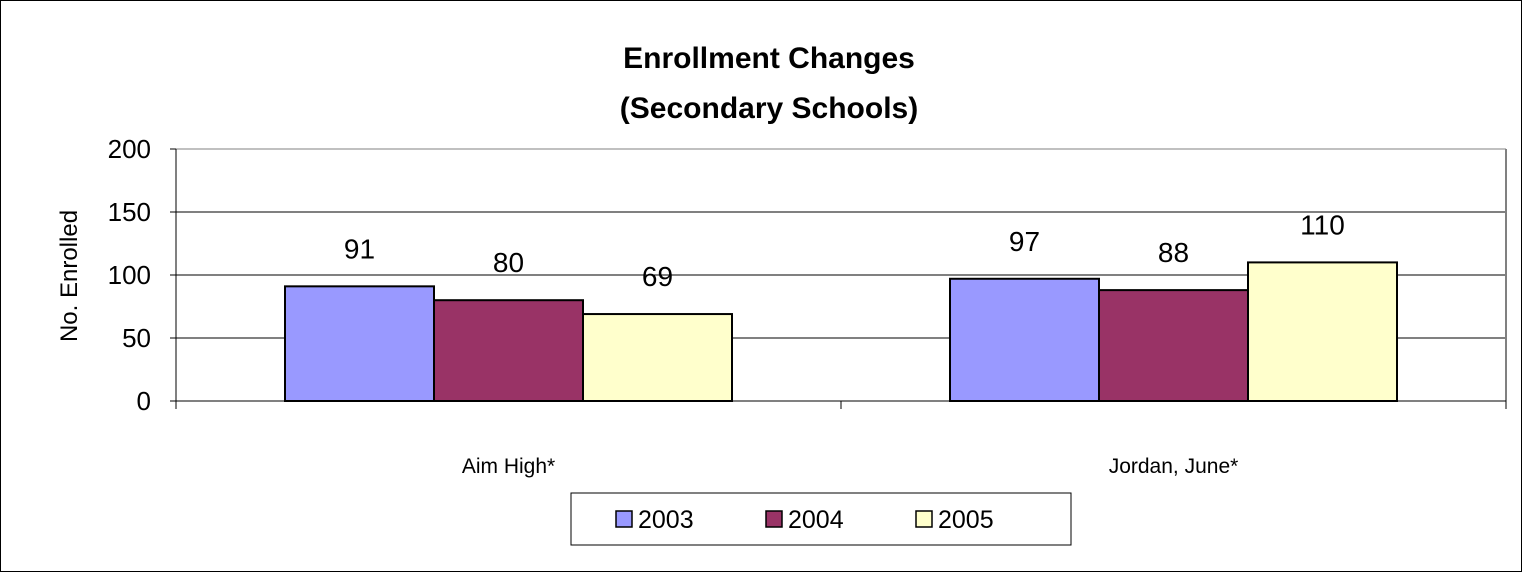  I want to click on legend-label: 2004, so click(816, 520).